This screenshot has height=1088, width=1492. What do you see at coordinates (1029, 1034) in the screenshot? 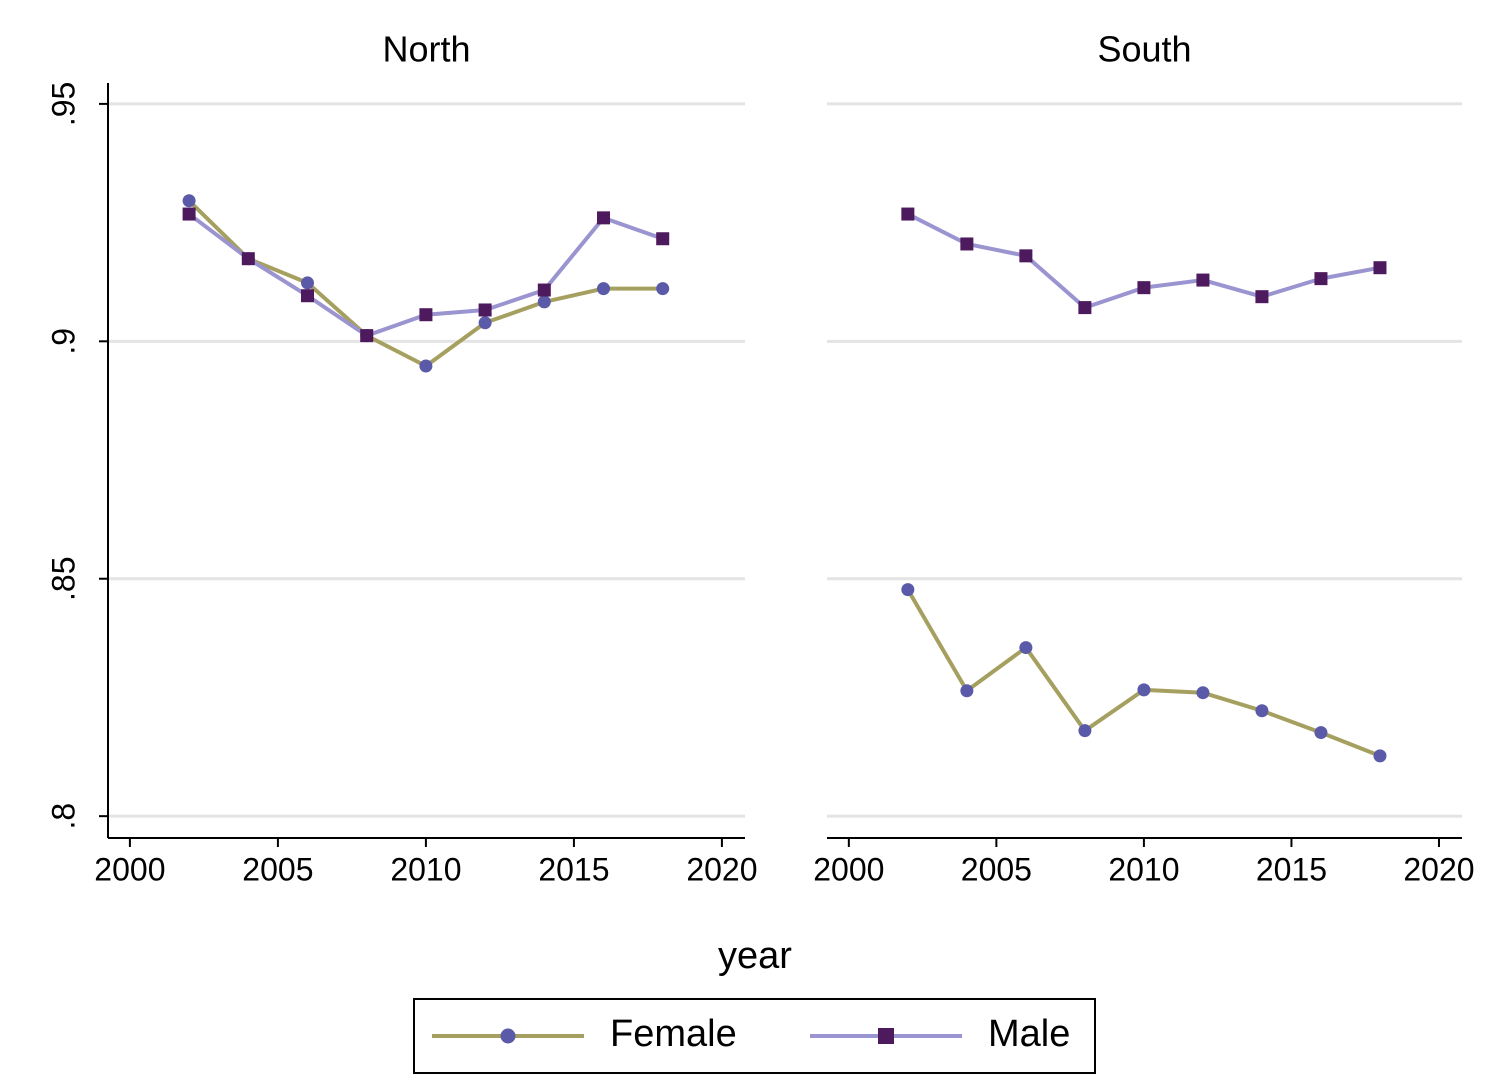
I see `legend-label: Male` at bounding box center [1029, 1034].